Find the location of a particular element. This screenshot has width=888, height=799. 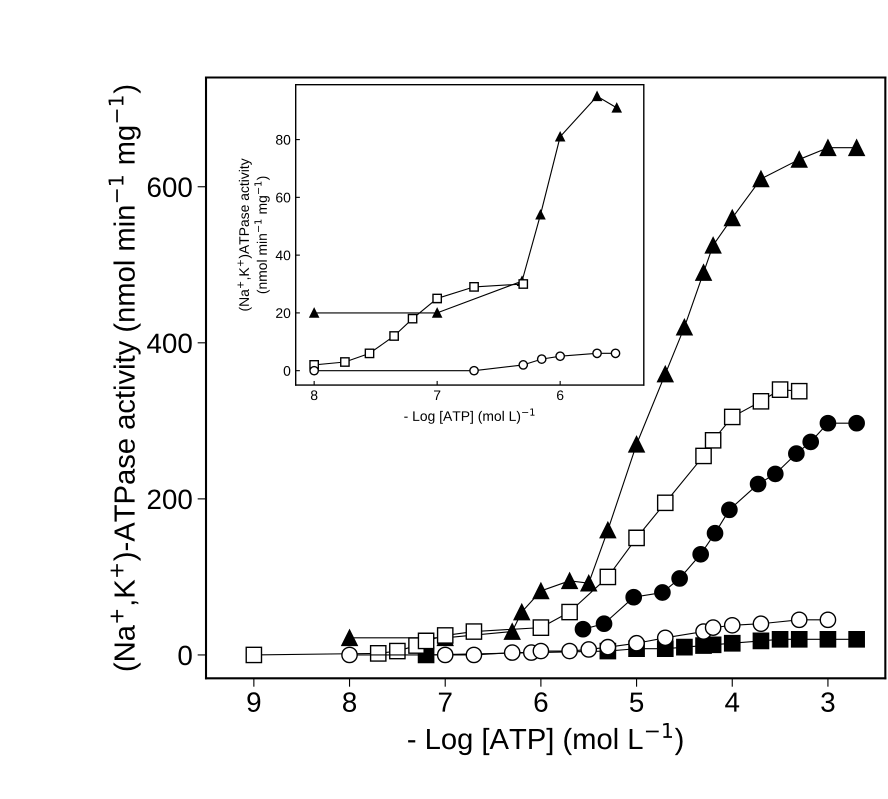

y-tick-label: 40 is located at coordinates (283, 255).